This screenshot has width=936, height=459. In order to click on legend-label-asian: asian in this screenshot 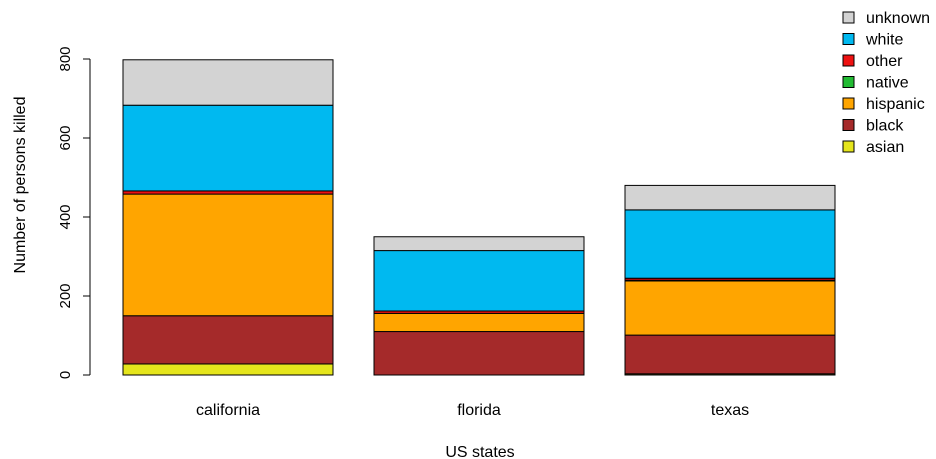, I will do `click(885, 147)`.